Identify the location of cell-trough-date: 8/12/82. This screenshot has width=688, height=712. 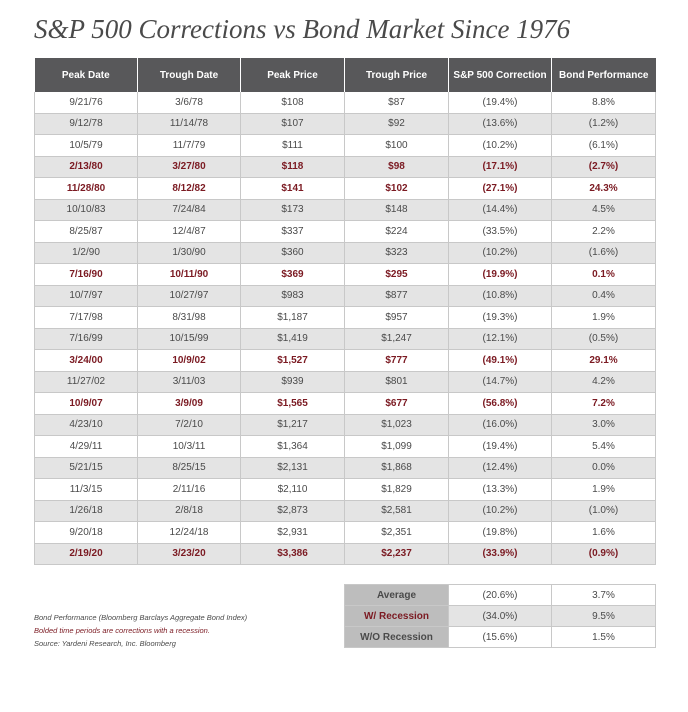
(189, 188).